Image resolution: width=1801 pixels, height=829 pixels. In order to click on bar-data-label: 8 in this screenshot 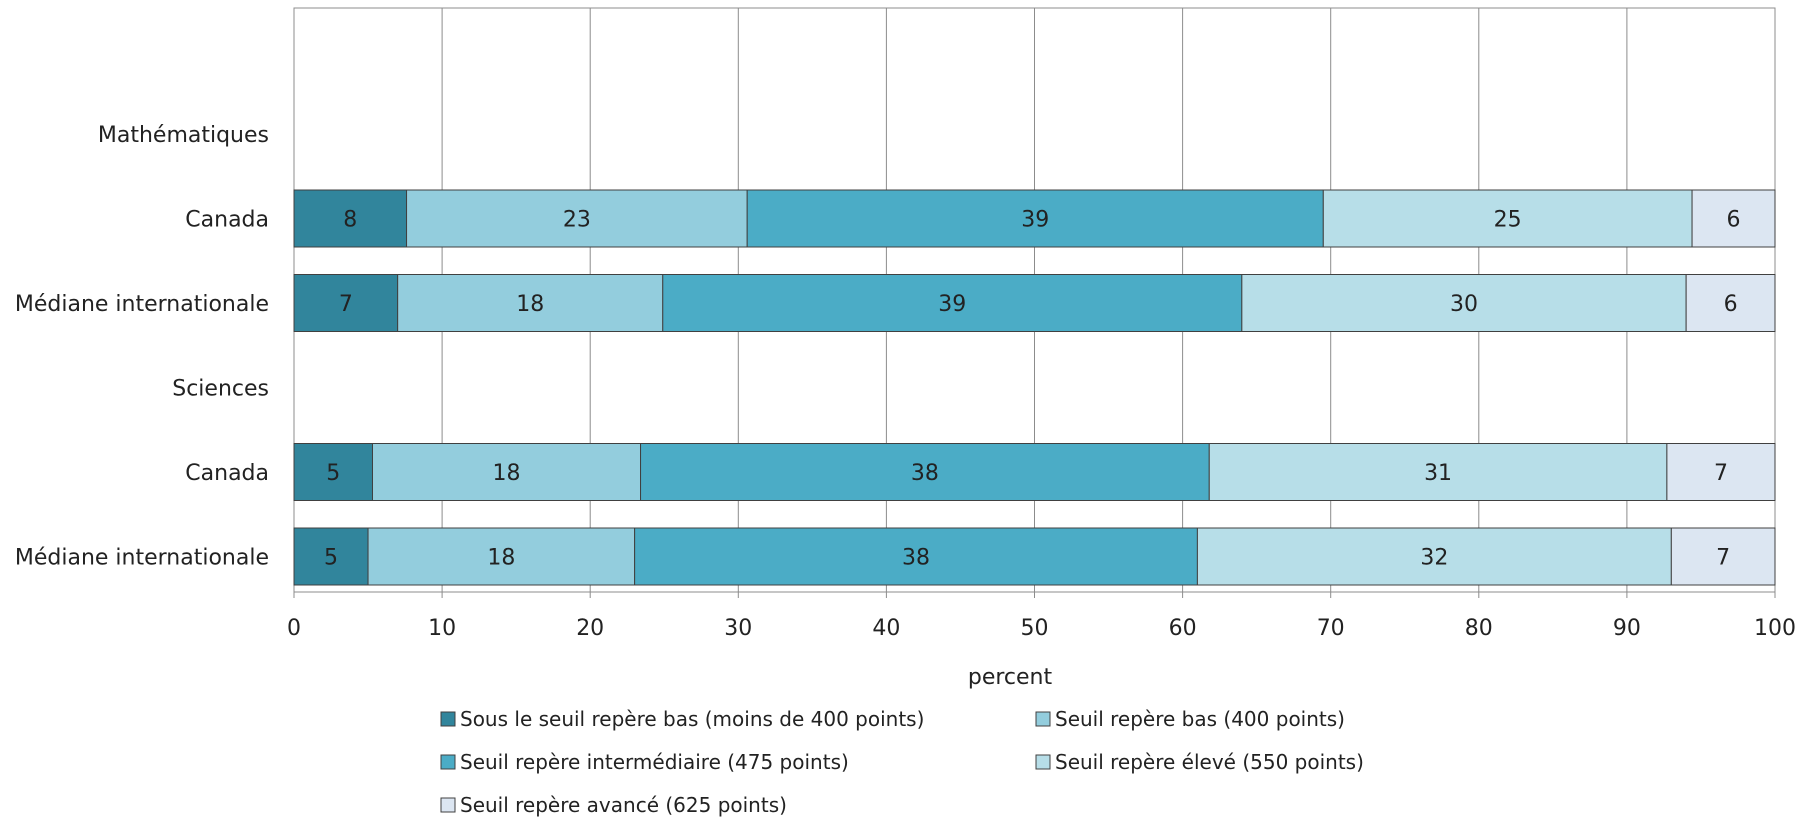, I will do `click(350, 220)`.